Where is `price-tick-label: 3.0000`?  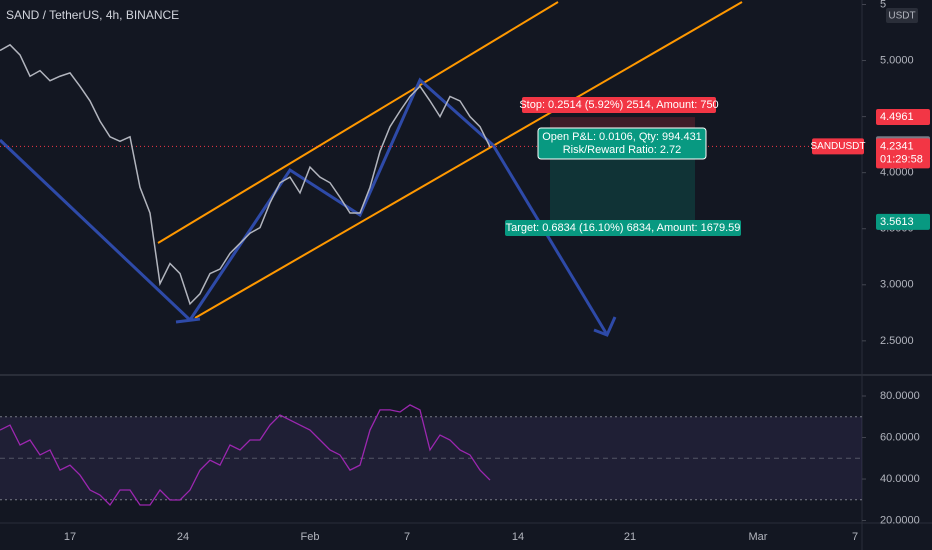 price-tick-label: 3.0000 is located at coordinates (897, 285).